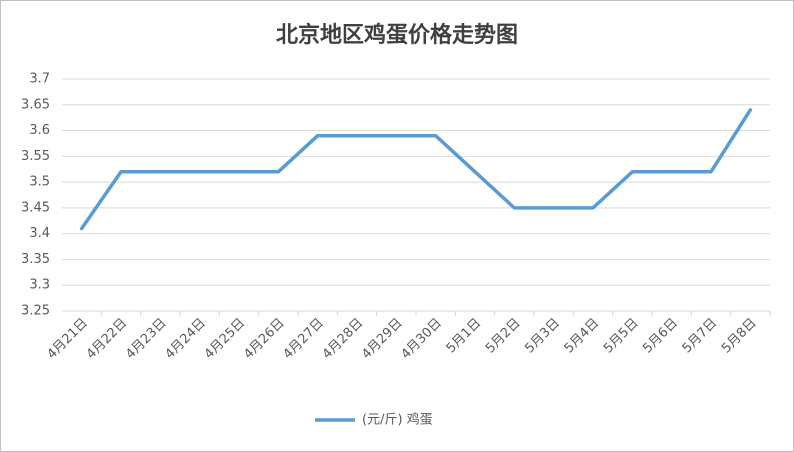  Describe the element at coordinates (35, 104) in the screenshot. I see `y-tick-label: 3.65` at that location.